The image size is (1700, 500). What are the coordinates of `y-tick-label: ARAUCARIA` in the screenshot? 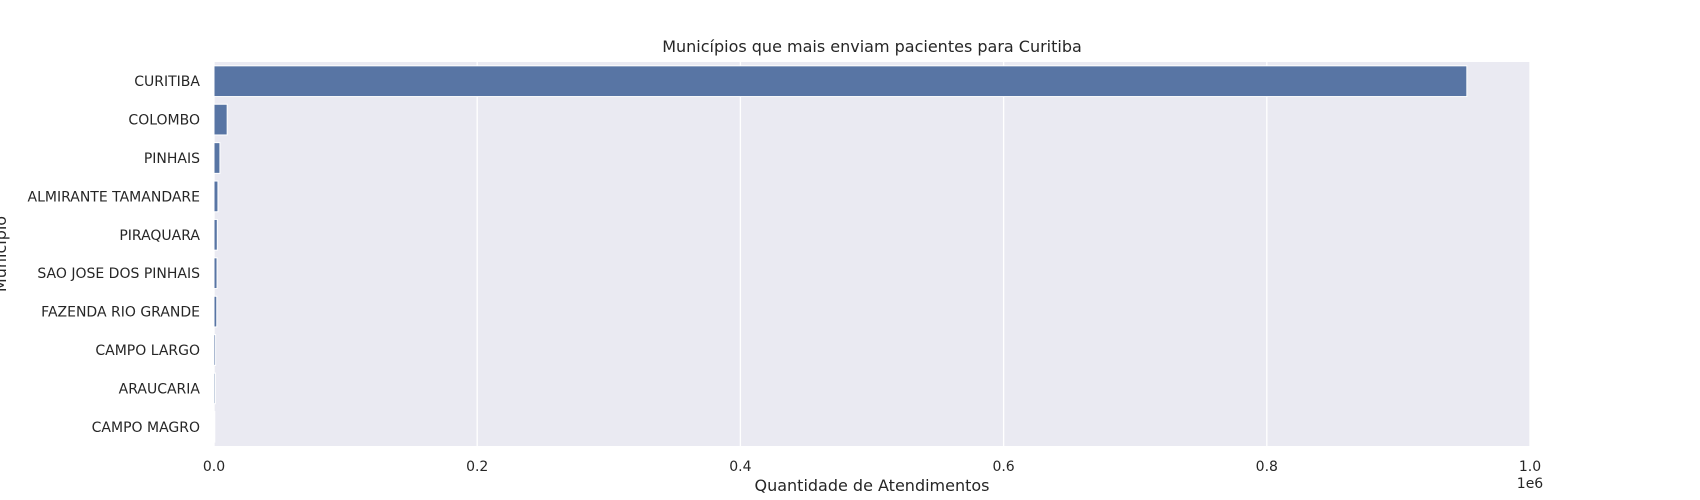 It's located at (160, 389).